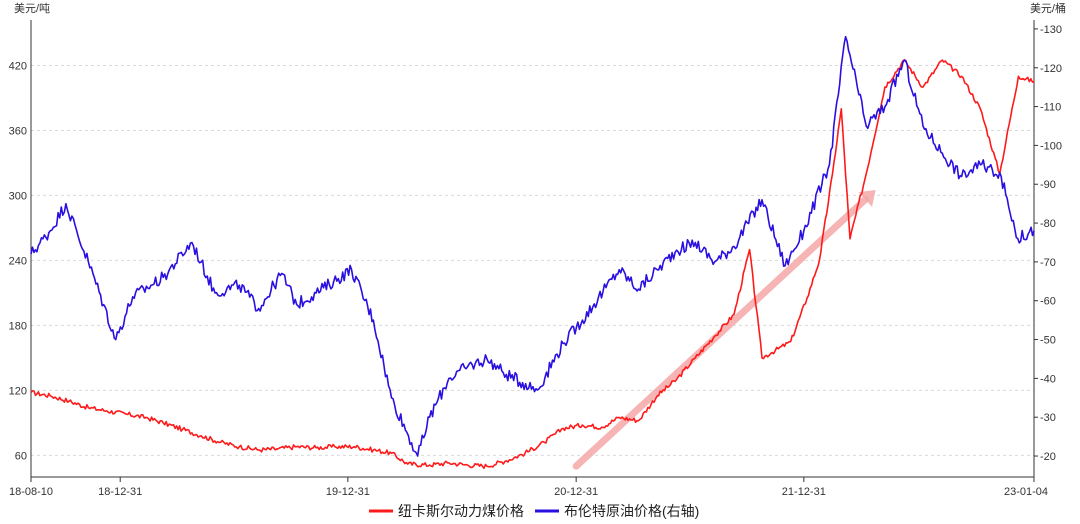 The height and width of the screenshot is (524, 1080). I want to click on right-axis-unit: 美元/桶, so click(1048, 8).